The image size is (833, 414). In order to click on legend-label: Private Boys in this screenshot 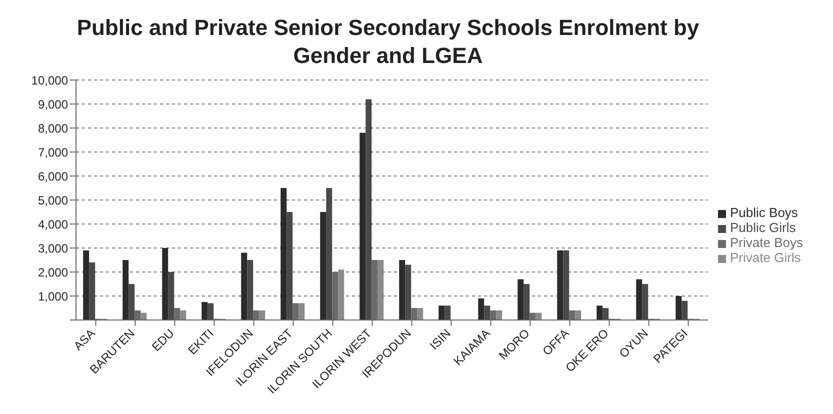, I will do `click(766, 242)`.